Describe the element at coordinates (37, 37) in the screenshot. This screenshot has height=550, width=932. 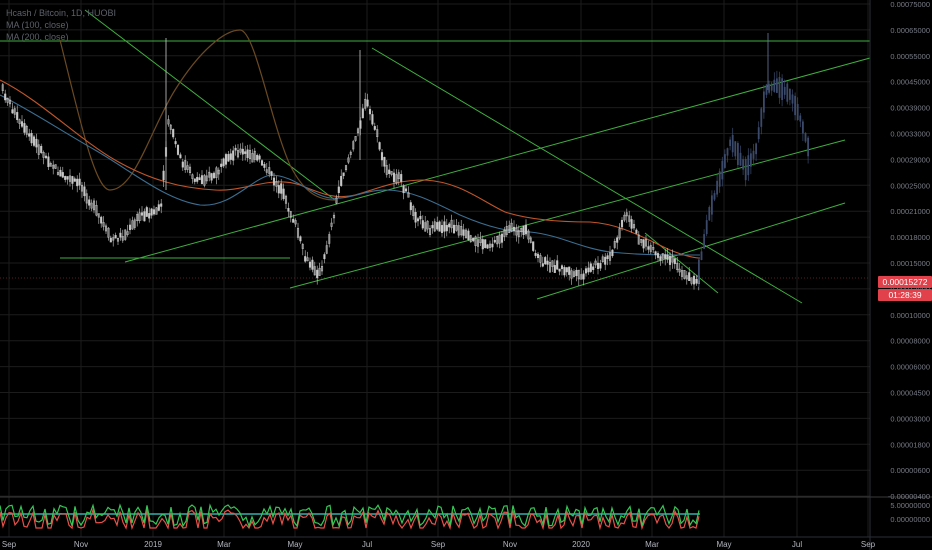
I see `legend-ma200: MA (200, close)` at that location.